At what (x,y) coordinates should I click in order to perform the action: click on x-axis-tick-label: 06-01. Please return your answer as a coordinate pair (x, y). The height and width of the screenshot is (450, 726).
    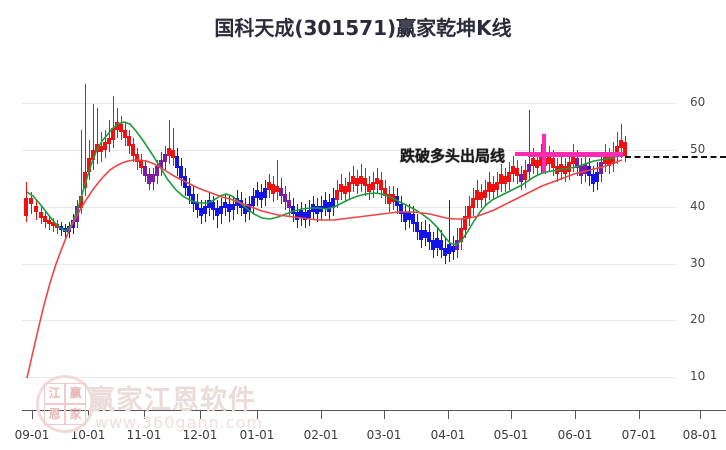
    Looking at the image, I should click on (575, 435).